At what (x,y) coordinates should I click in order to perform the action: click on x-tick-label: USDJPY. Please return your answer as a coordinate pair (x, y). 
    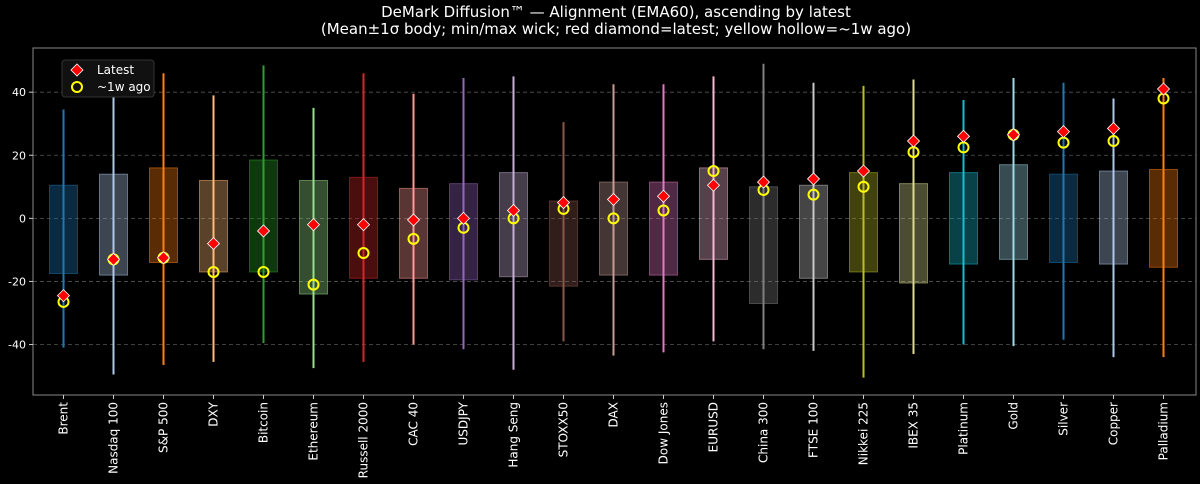
    Looking at the image, I should click on (464, 423).